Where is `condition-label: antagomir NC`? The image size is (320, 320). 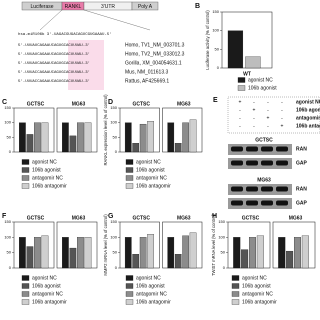 condition-label: antagomir NC is located at coordinates (308, 118).